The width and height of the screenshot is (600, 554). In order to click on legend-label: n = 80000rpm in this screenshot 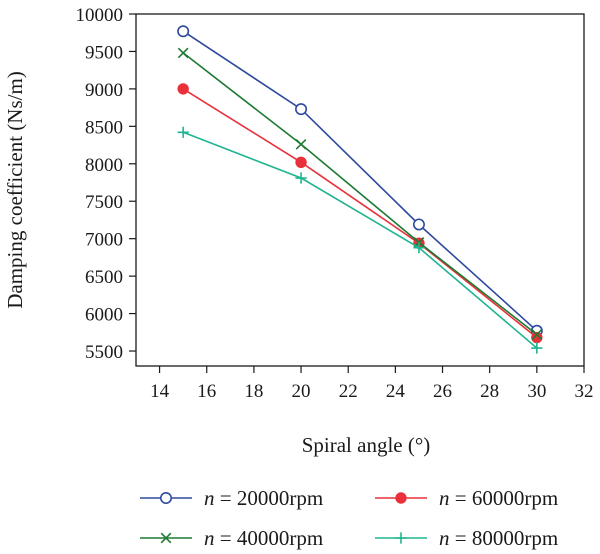, I will do `click(498, 538)`.